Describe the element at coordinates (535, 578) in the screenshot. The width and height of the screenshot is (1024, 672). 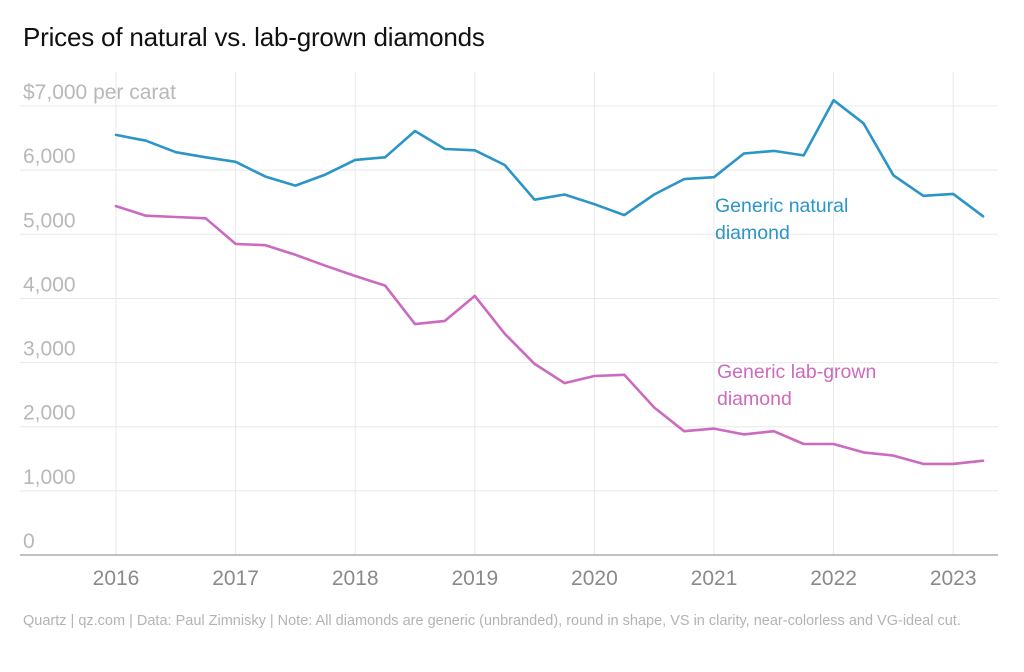
I see `x-axis-tick-labels: 2016 2017 2018 2019 2020 2021 2022 2023` at that location.